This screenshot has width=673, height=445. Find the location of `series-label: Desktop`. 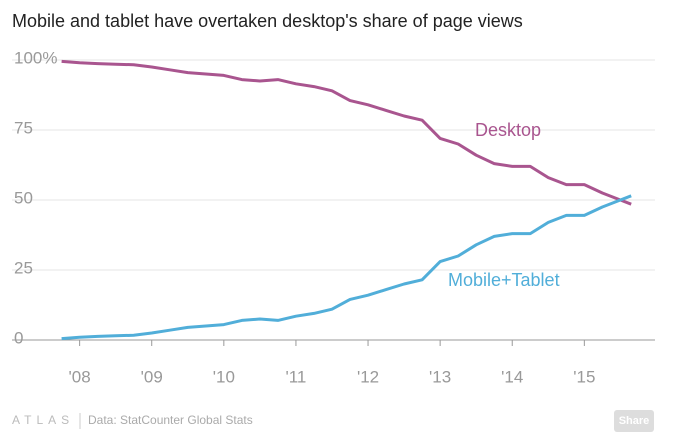

series-label: Desktop is located at coordinates (508, 130).